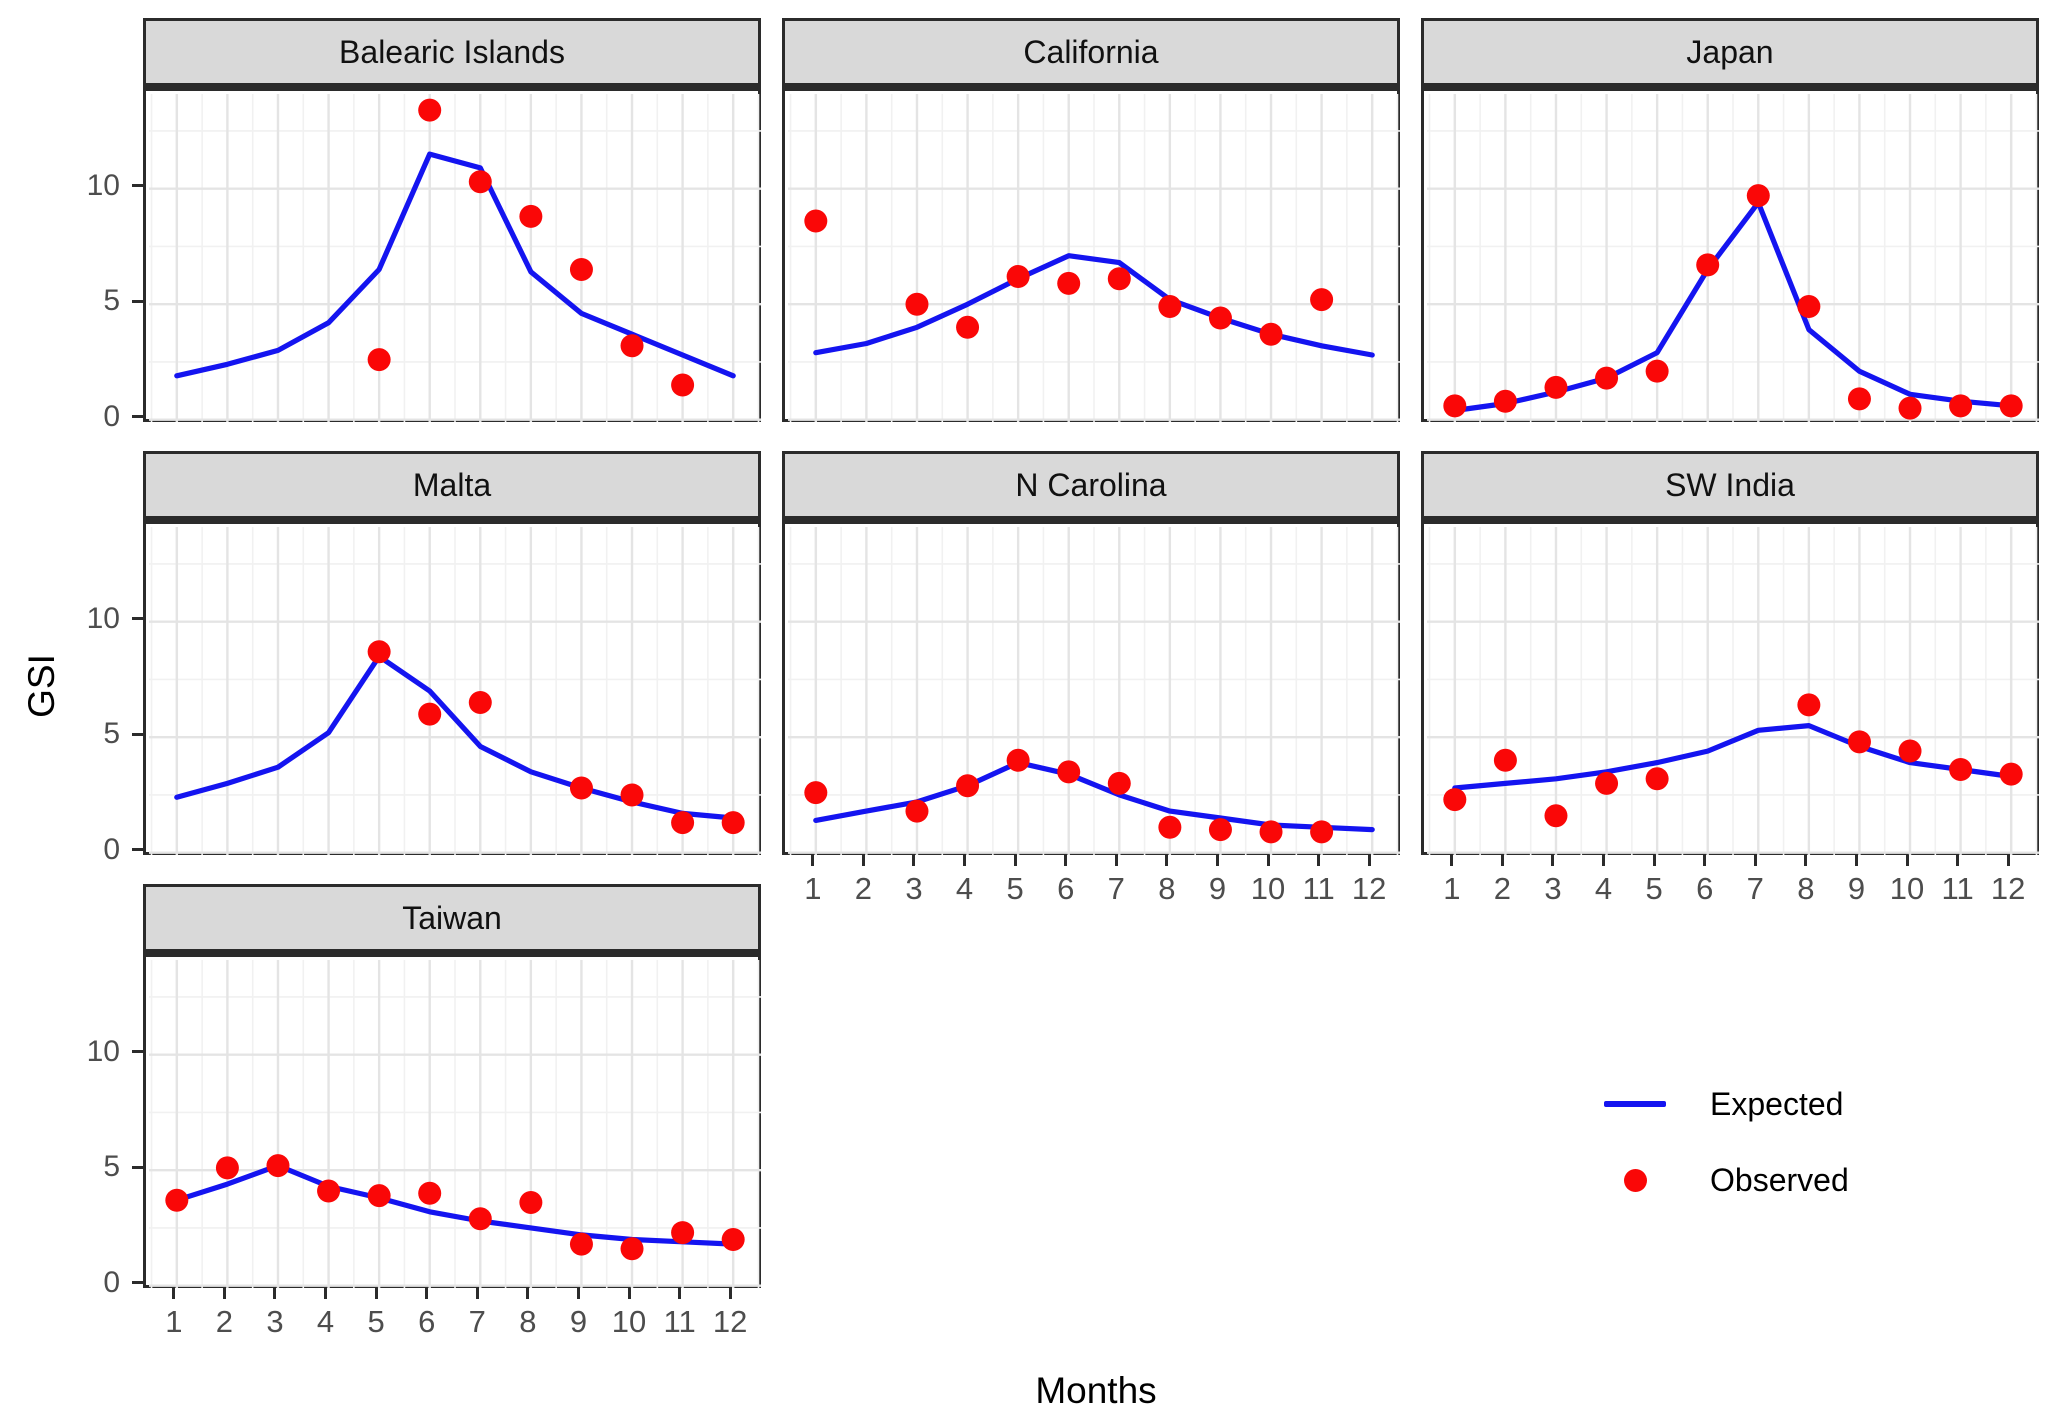  Describe the element at coordinates (1635, 1180) in the screenshot. I see `legend-key` at that location.